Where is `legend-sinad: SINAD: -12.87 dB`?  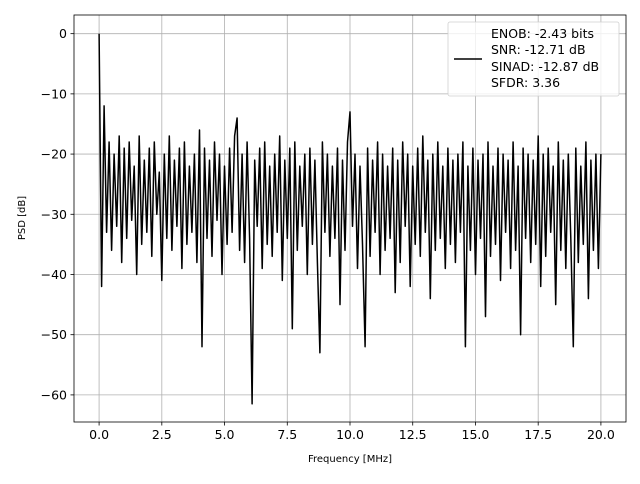
legend-sinad: SINAD: -12.87 dB is located at coordinates (545, 66).